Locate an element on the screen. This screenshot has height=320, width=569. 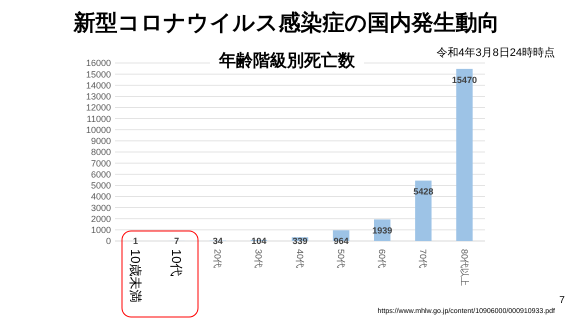
data-label: 339 is located at coordinates (300, 241).